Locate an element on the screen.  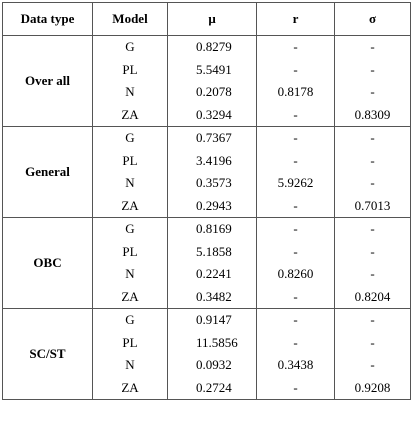
mu-cell: 3.4196 is located at coordinates (212, 160).